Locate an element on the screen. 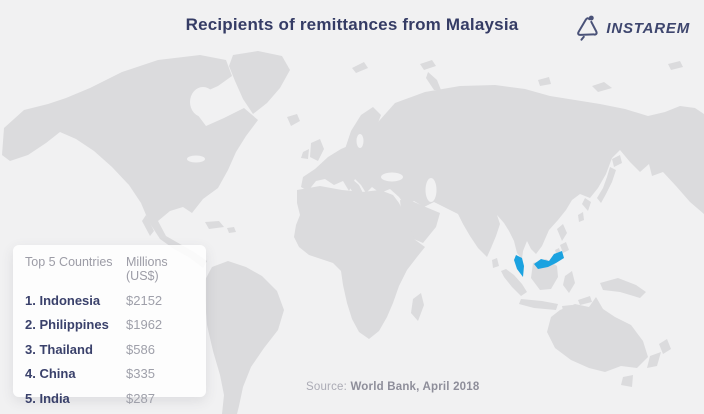 The height and width of the screenshot is (414, 704). source-attribution: Source: World Bank, April 2018 is located at coordinates (392, 387).